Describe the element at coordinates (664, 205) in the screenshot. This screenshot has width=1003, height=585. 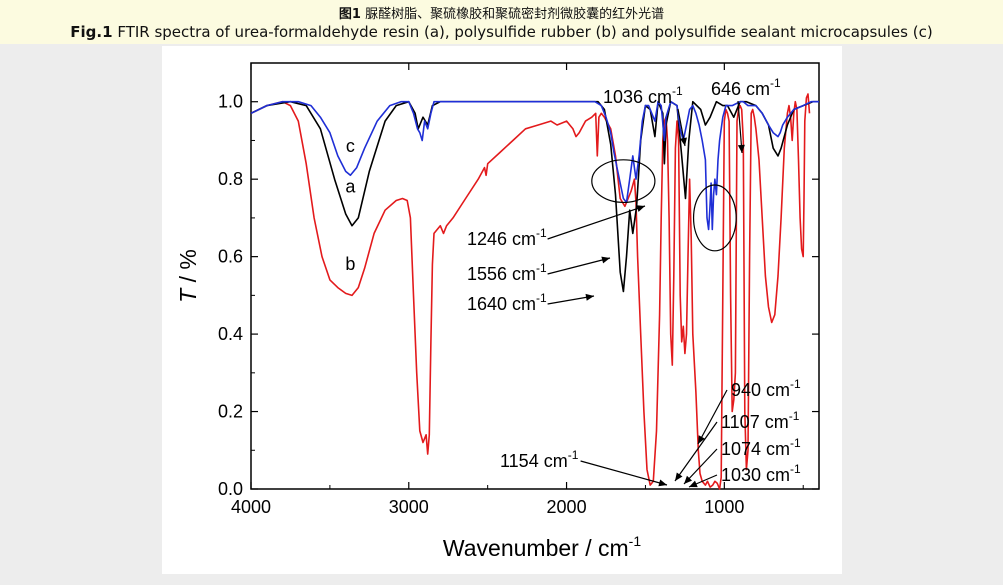
I see `highlight-ellipses` at that location.